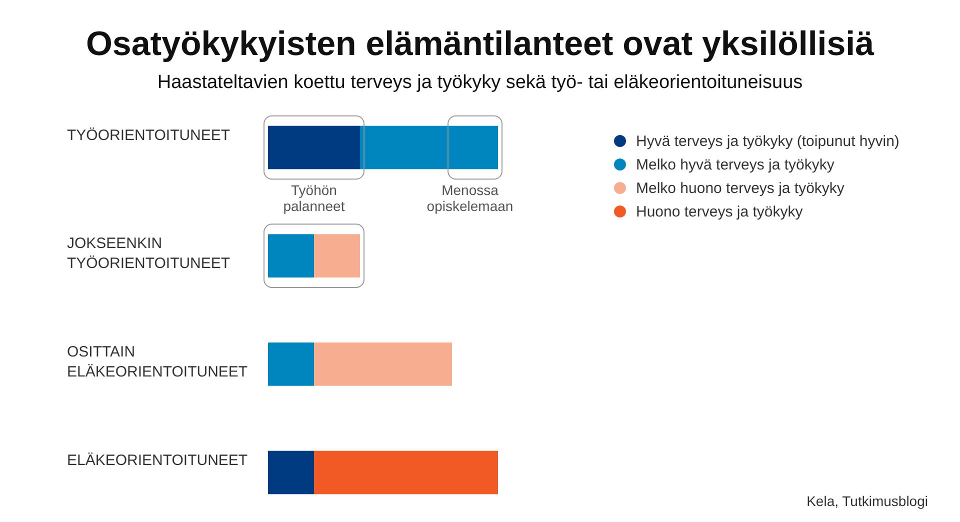 This screenshot has width=960, height=522. Describe the element at coordinates (480, 44) in the screenshot. I see `chart-title: Osatyökykyisten elämäntilanteet ovat yksilöllisiä` at that location.